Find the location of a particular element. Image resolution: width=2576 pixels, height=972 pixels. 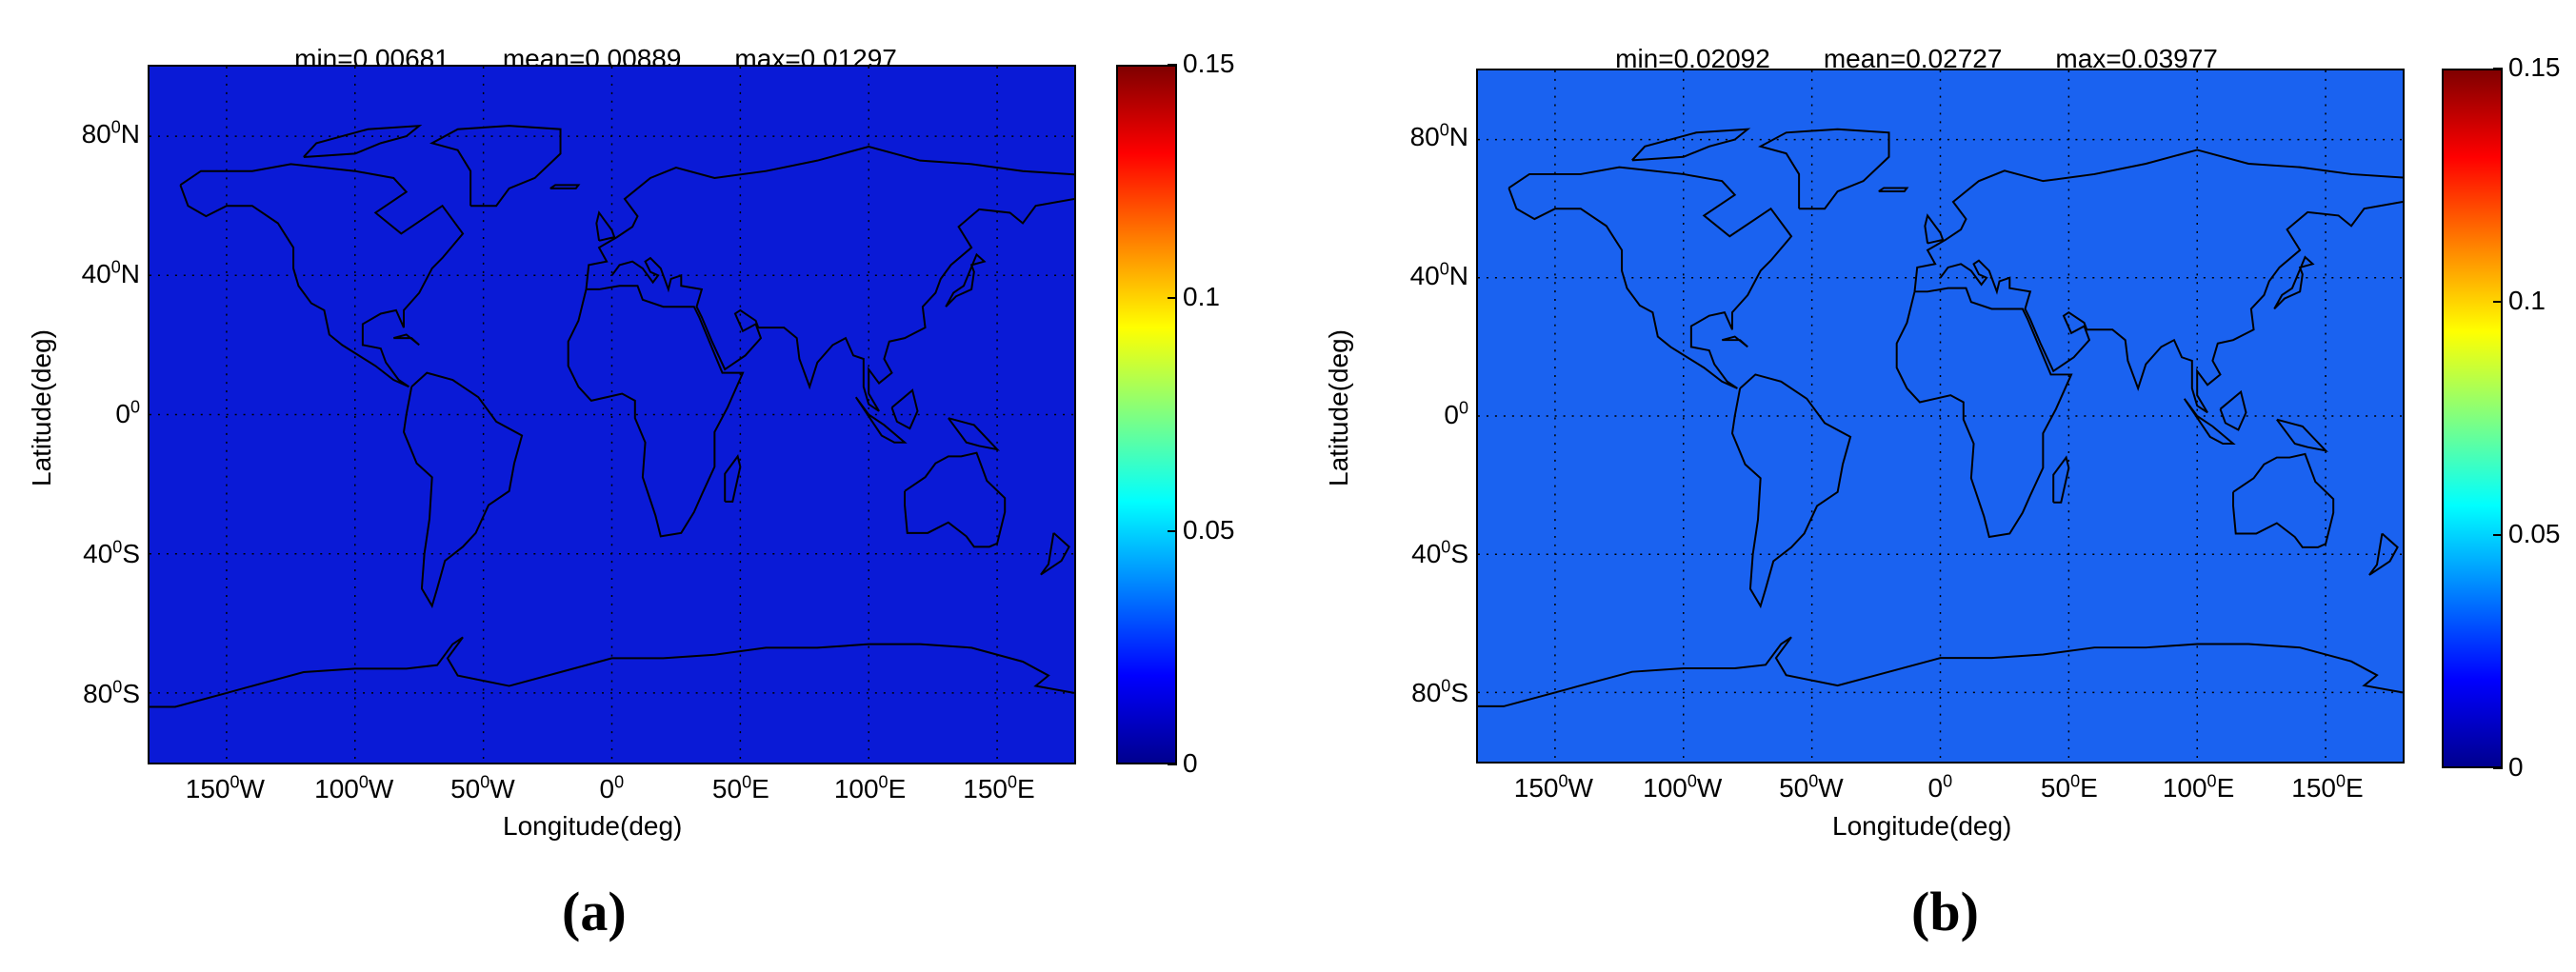

stats-line: min=0.02092 mean=0.02727 max=0.03977 is located at coordinates (1928, 43).